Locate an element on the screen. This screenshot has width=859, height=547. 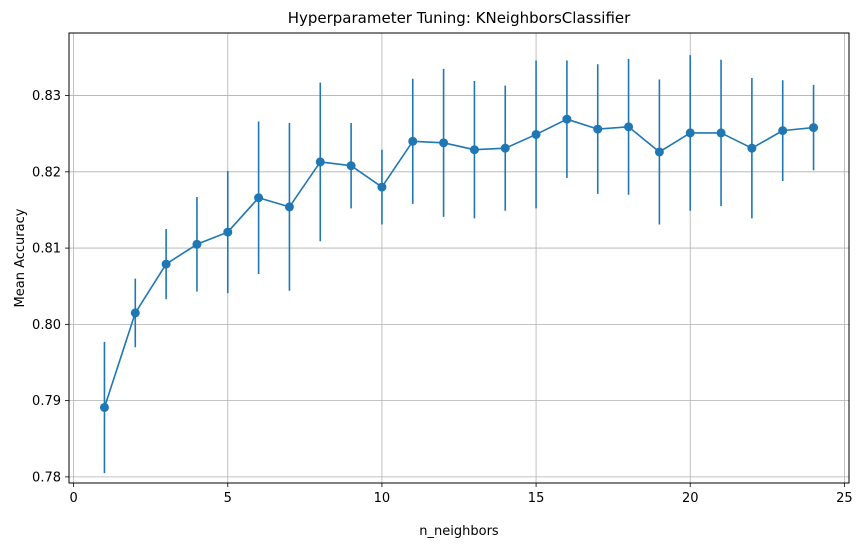
y-tick-label: 0.79 is located at coordinates (46, 401).